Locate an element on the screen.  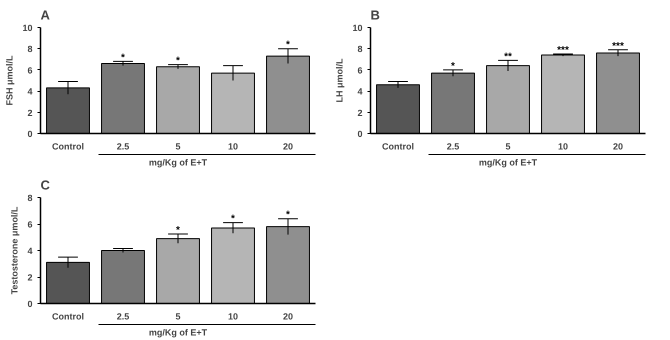
chart-title: C is located at coordinates (45, 185).